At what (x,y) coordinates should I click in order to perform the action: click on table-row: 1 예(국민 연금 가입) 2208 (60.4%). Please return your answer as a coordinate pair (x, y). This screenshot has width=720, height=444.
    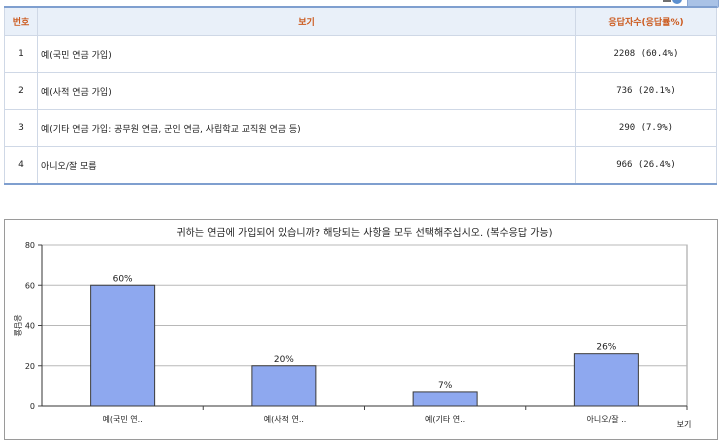
    Looking at the image, I should click on (360, 54).